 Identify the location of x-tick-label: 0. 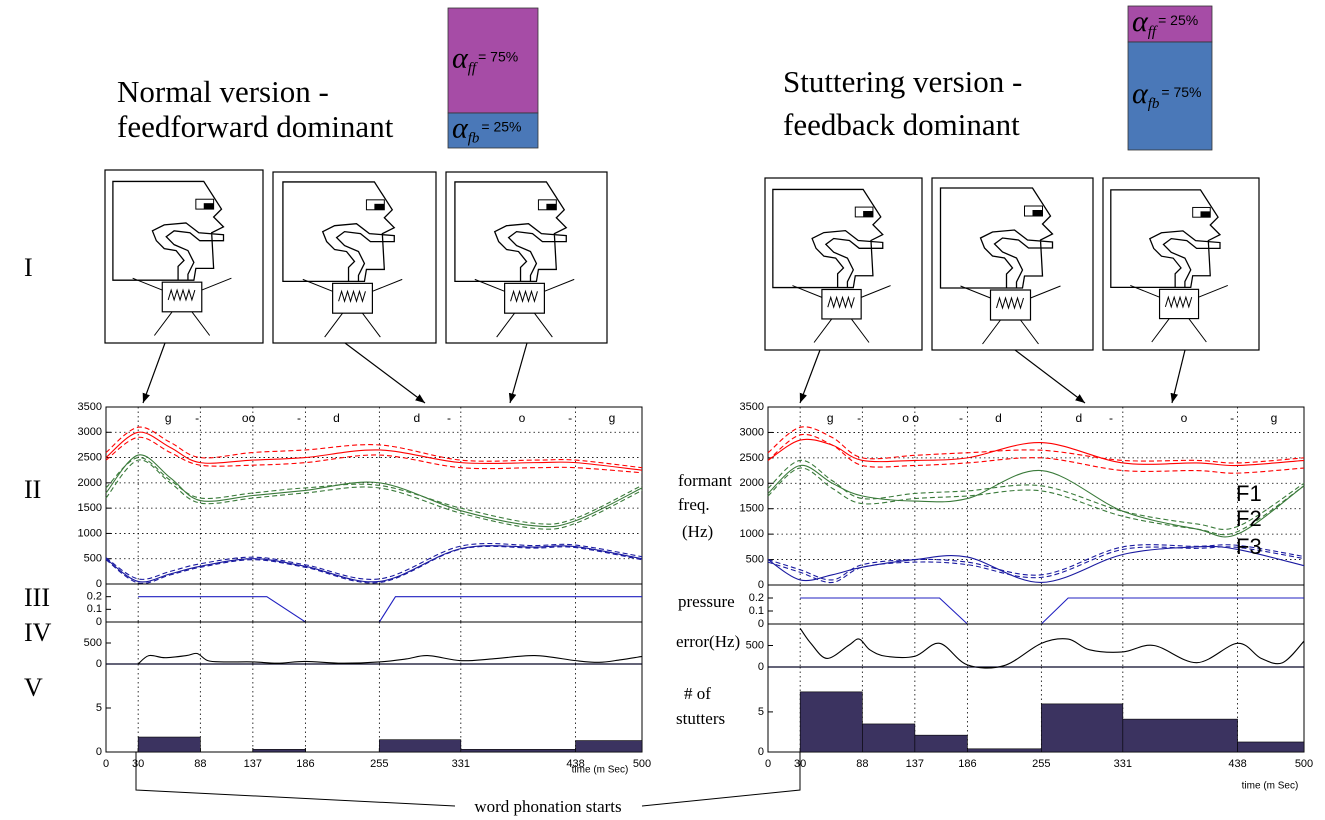
(106, 764).